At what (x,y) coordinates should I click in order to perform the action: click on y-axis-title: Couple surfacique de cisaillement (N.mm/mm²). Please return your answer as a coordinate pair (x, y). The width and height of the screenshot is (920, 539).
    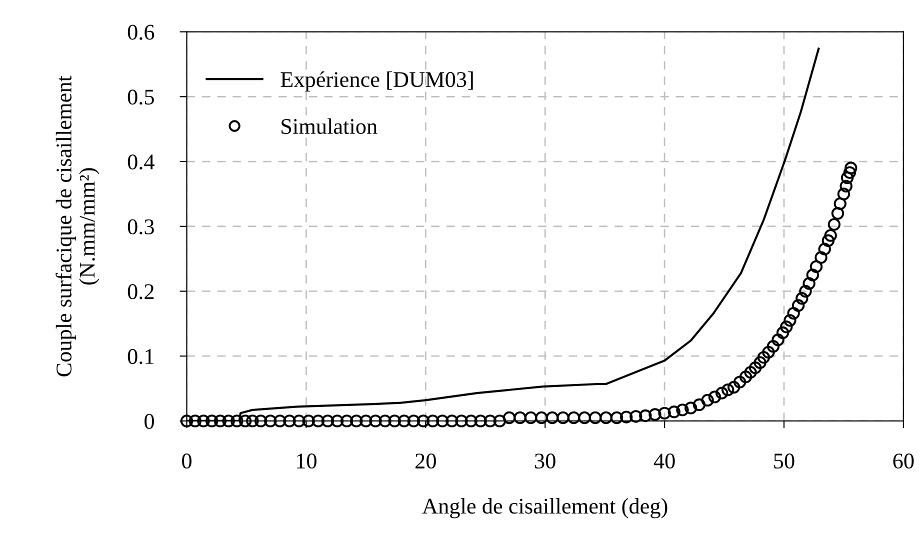
    Looking at the image, I should click on (78, 226).